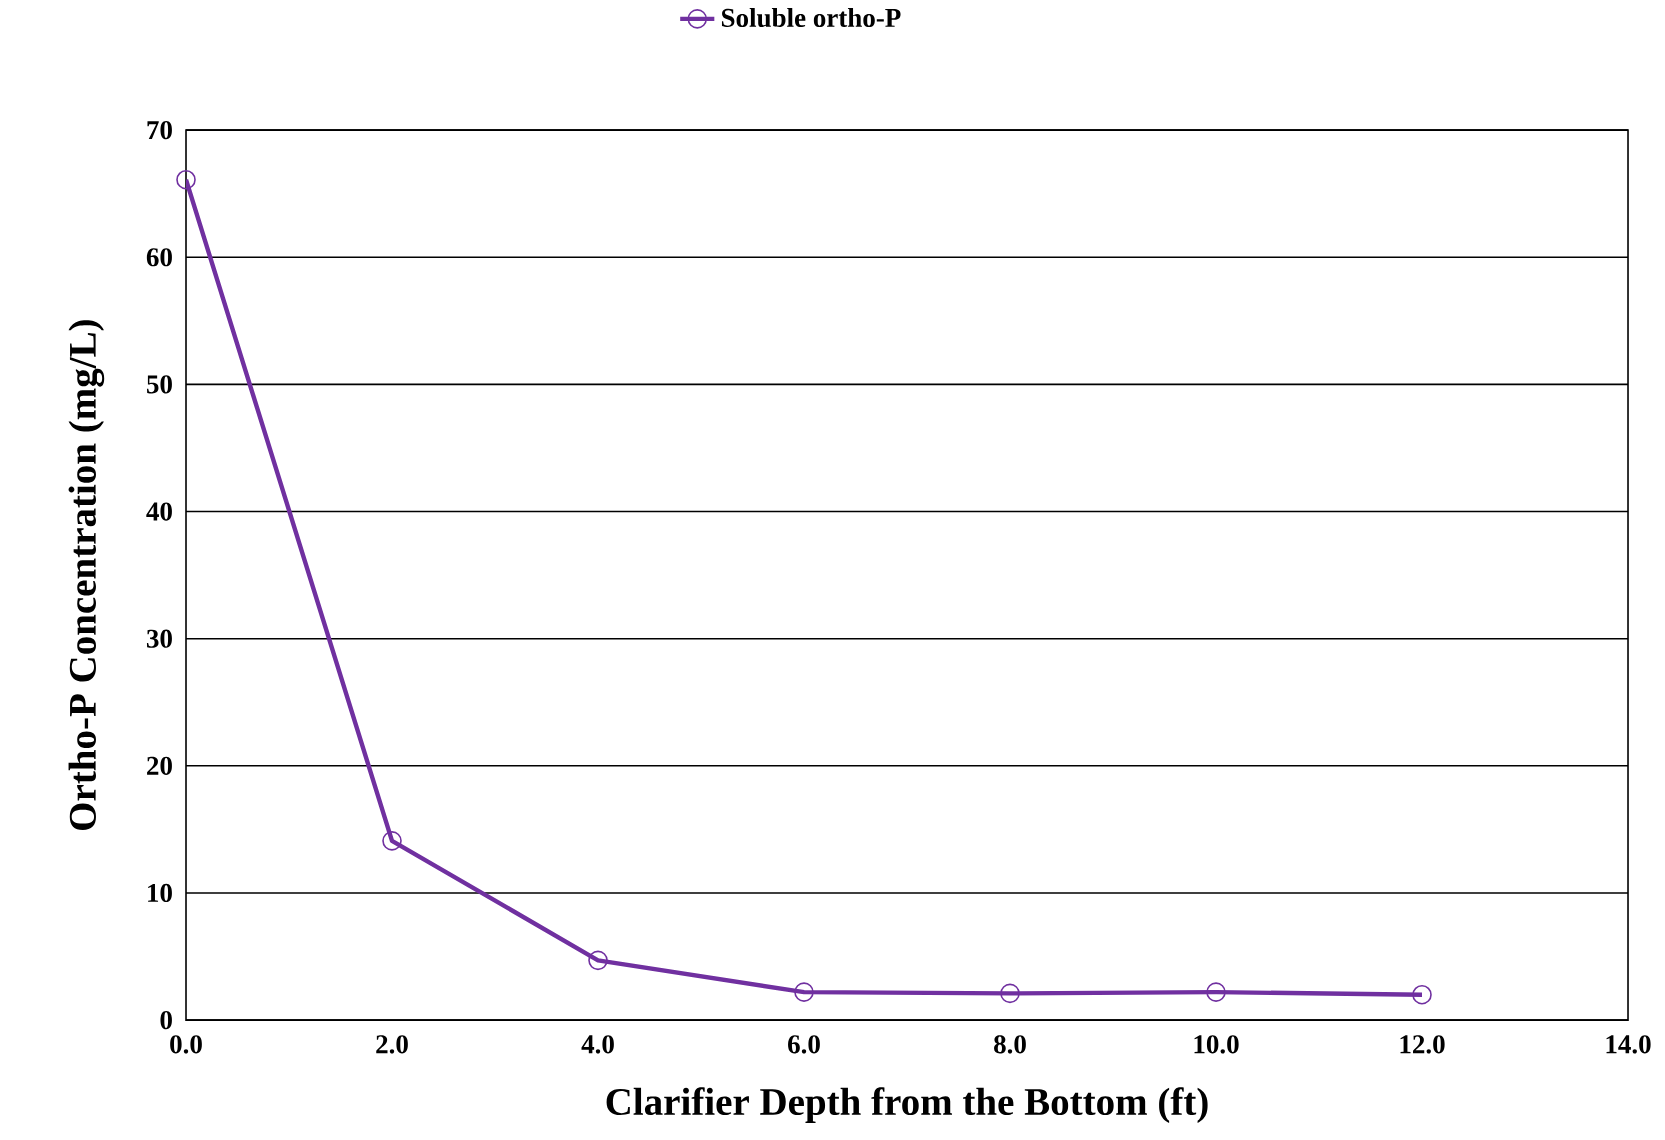 This screenshot has height=1140, width=1665. Describe the element at coordinates (159, 638) in the screenshot. I see `y-tick-label: 30` at that location.